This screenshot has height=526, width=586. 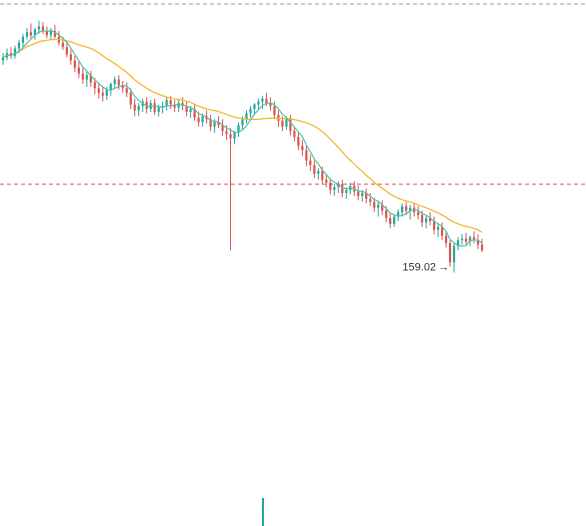 What do you see at coordinates (419, 268) in the screenshot?
I see `low-price-label: 159.02` at bounding box center [419, 268].